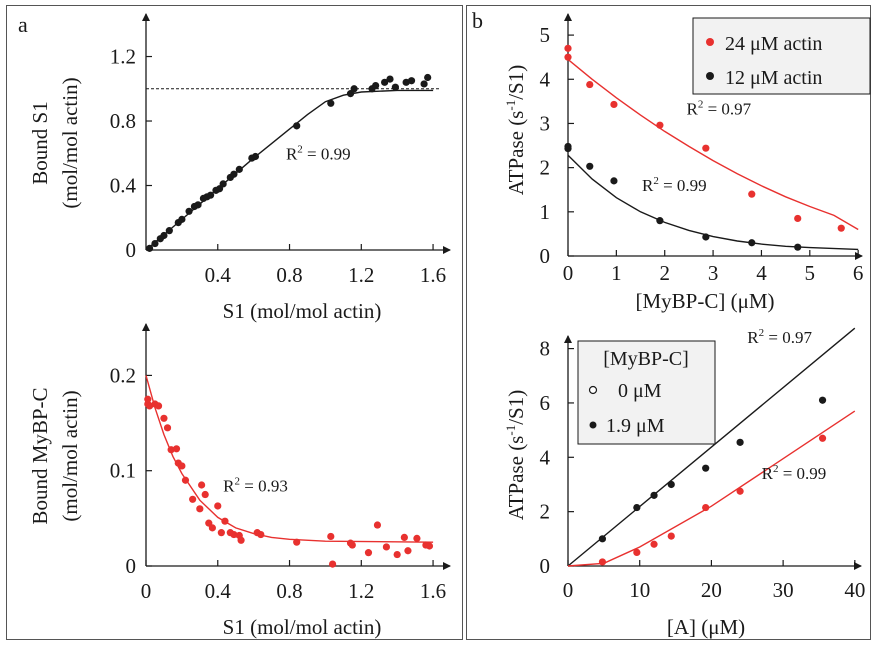 Image resolution: width=873 pixels, height=645 pixels. What do you see at coordinates (433, 591) in the screenshot?
I see `x-tick-label: 1.6` at bounding box center [433, 591].